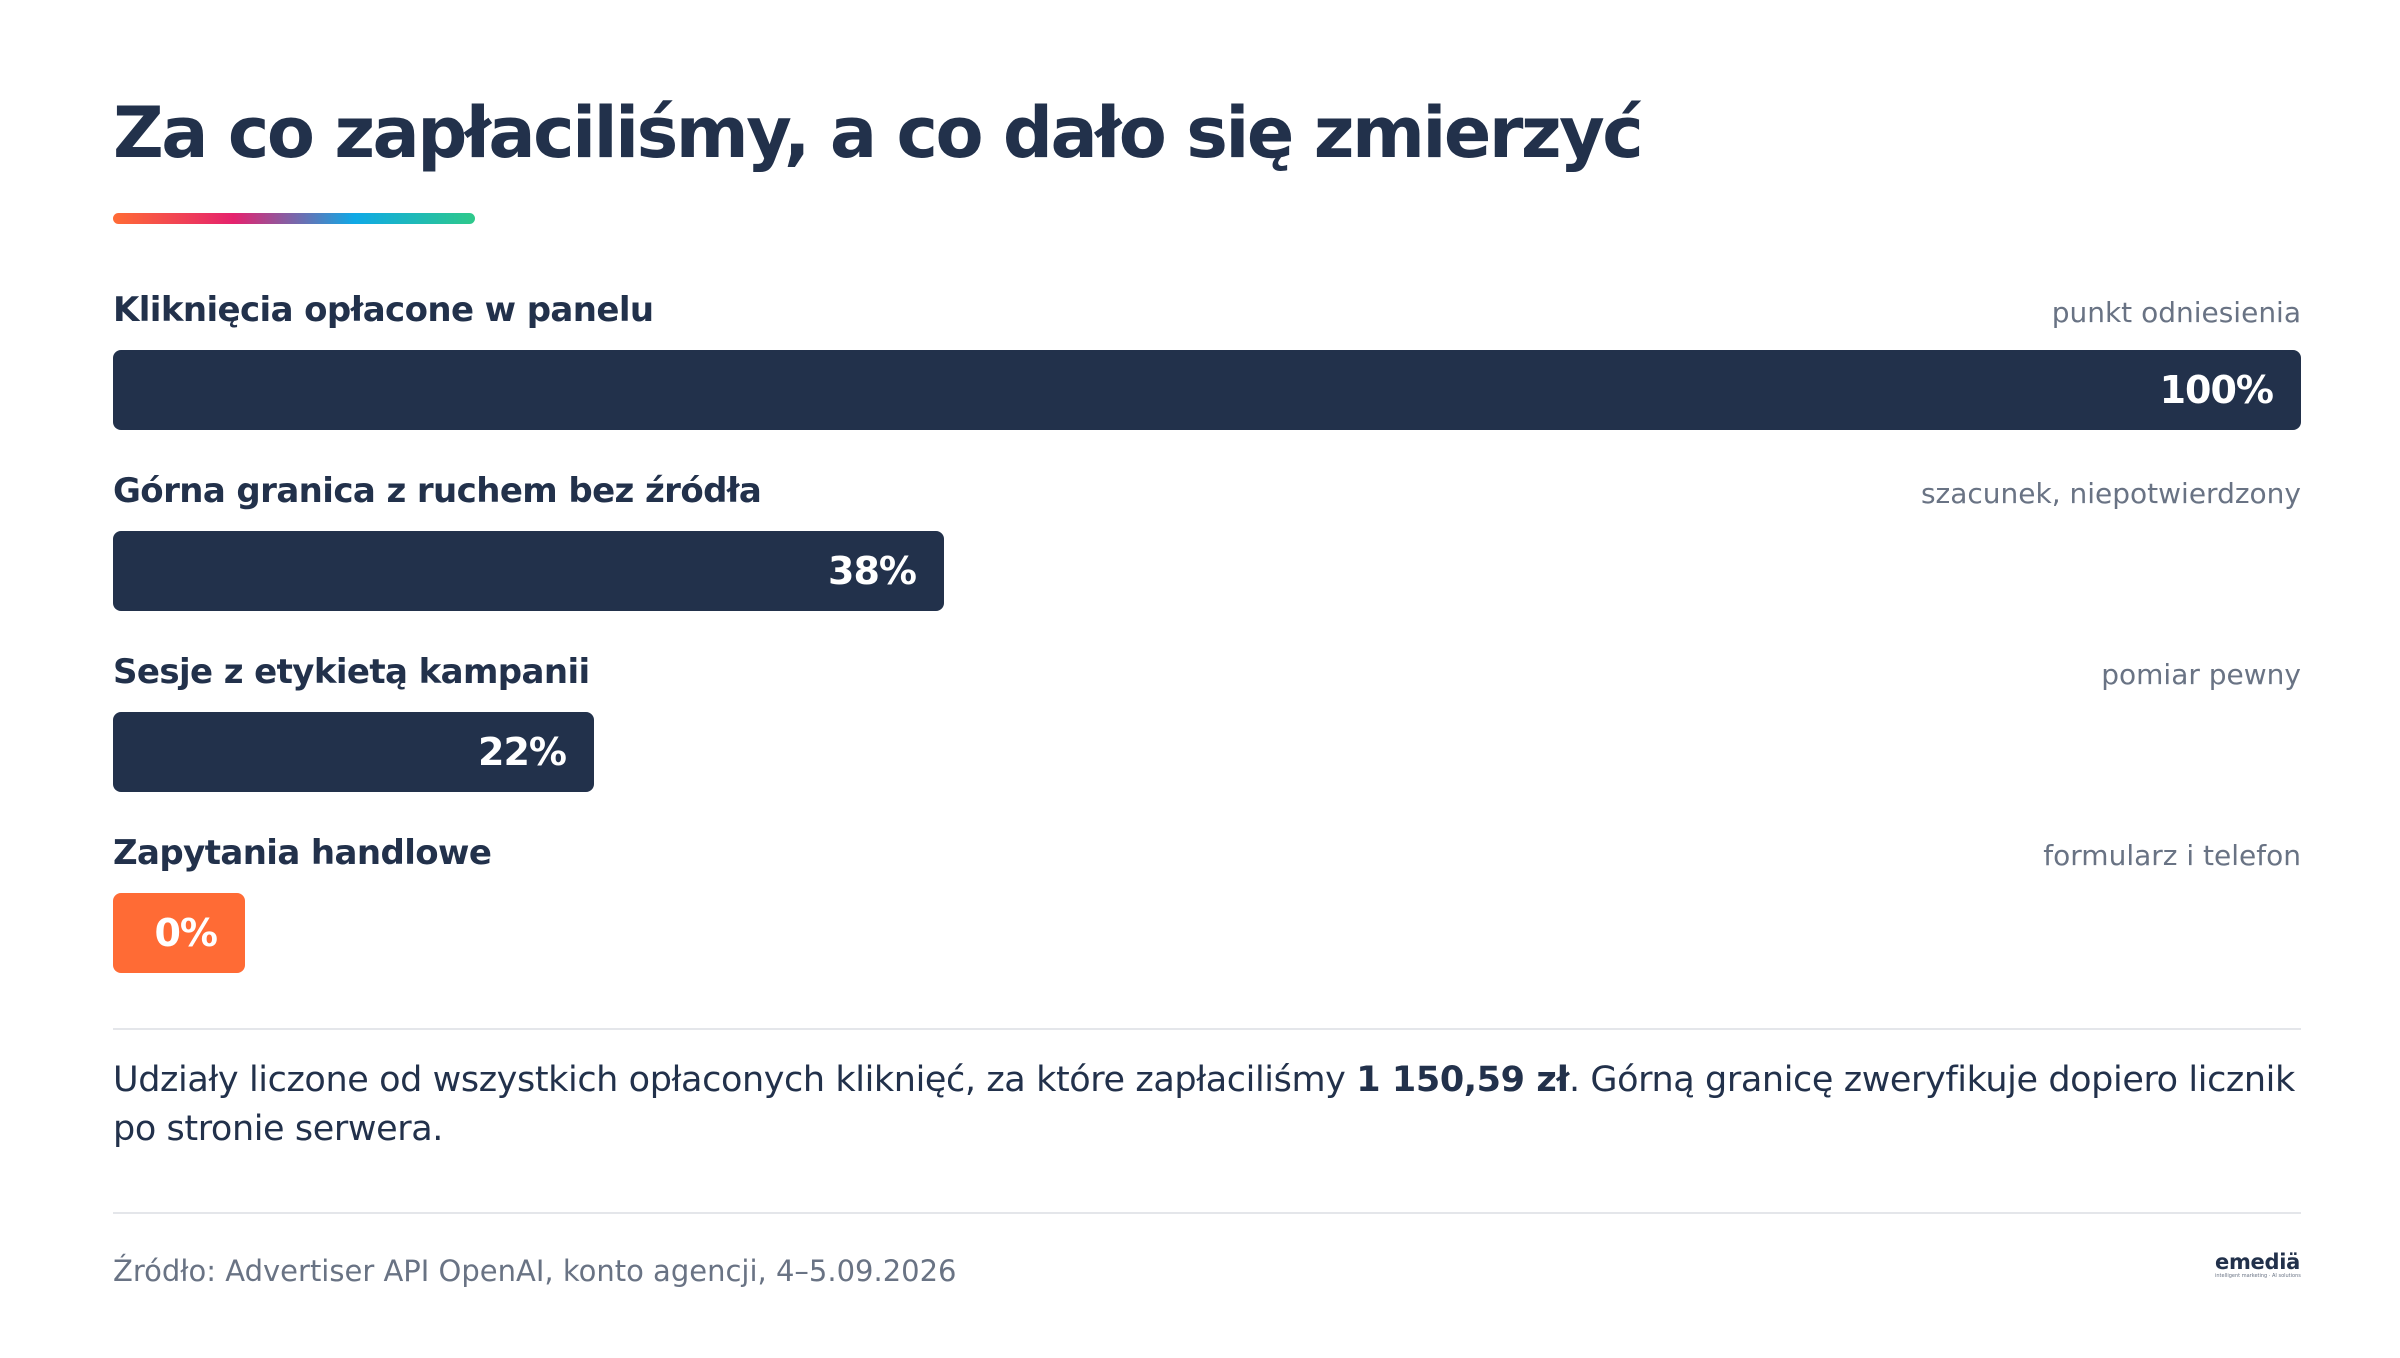  I want to click on logo-wordmark: emediä, so click(2257, 1262).